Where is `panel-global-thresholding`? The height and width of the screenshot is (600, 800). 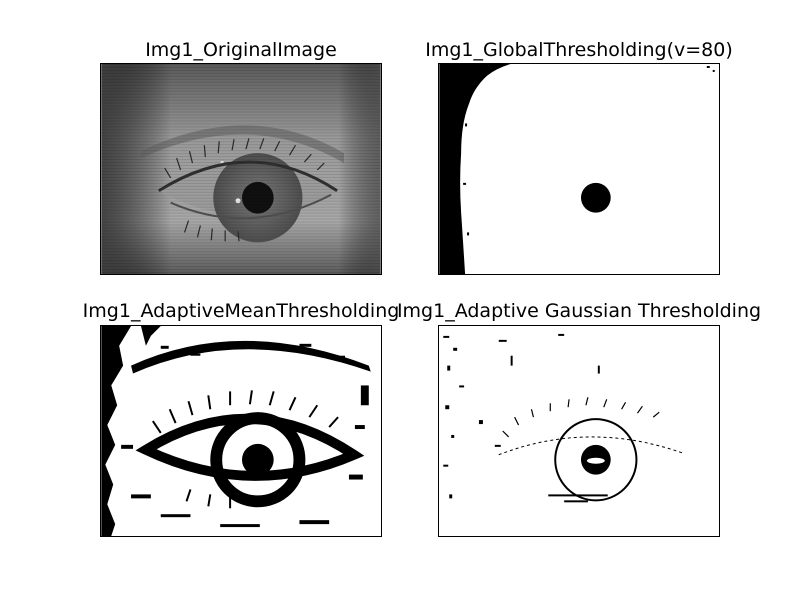 panel-global-thresholding is located at coordinates (579, 169).